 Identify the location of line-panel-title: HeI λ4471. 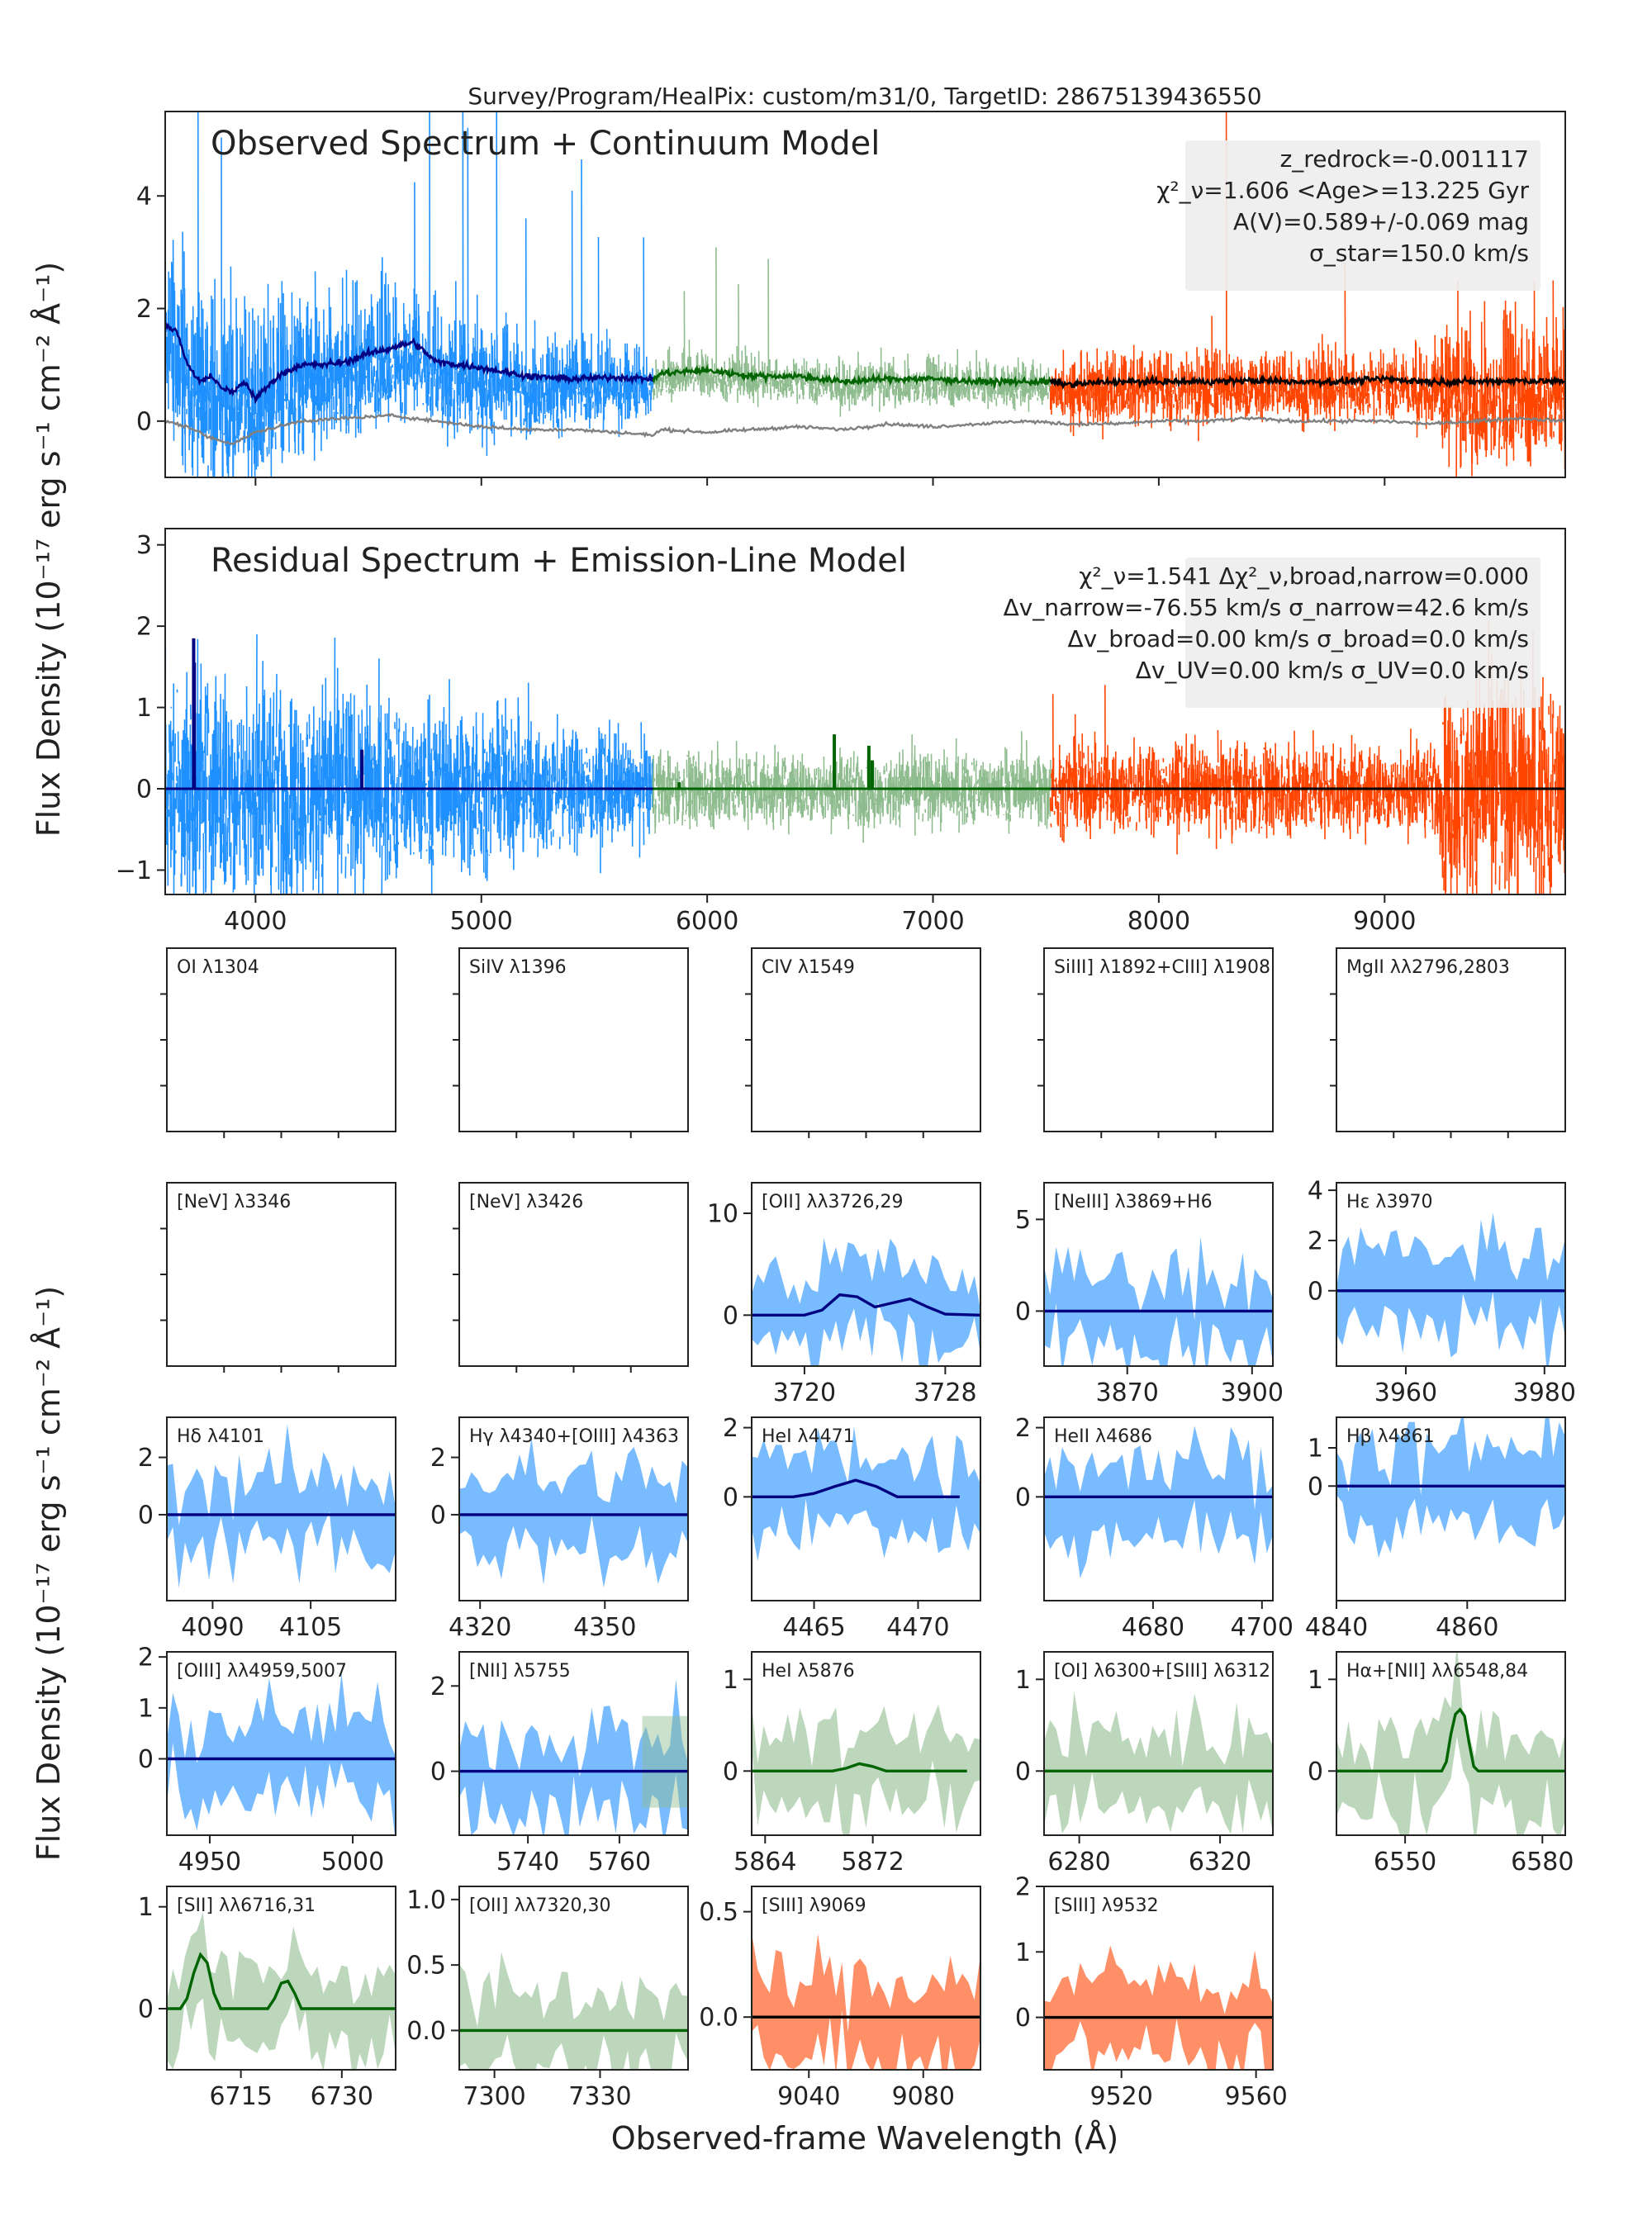
(808, 1436).